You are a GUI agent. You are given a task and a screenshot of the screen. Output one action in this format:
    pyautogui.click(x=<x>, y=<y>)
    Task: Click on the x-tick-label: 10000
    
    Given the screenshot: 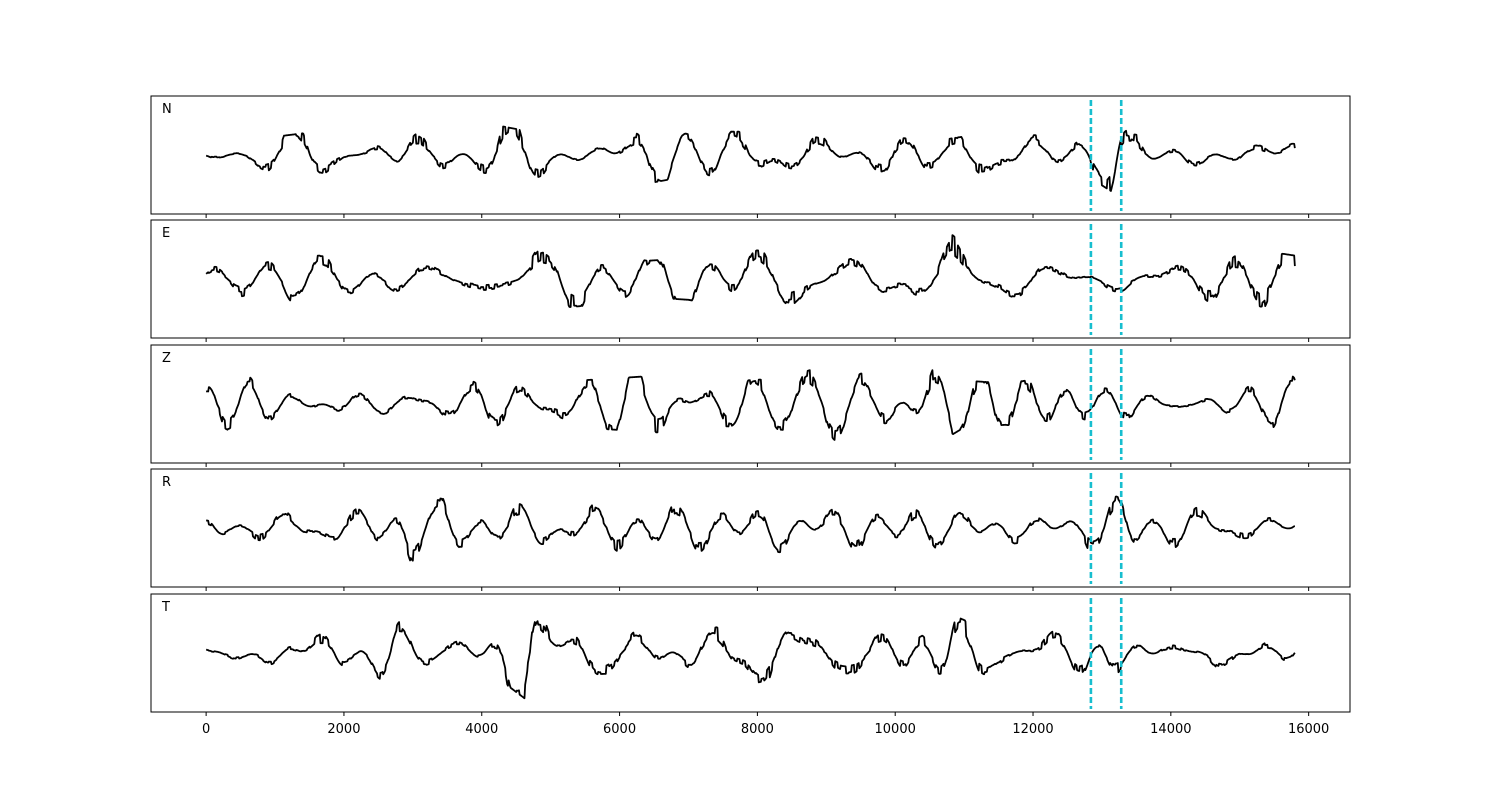 What is the action you would take?
    pyautogui.click(x=895, y=729)
    